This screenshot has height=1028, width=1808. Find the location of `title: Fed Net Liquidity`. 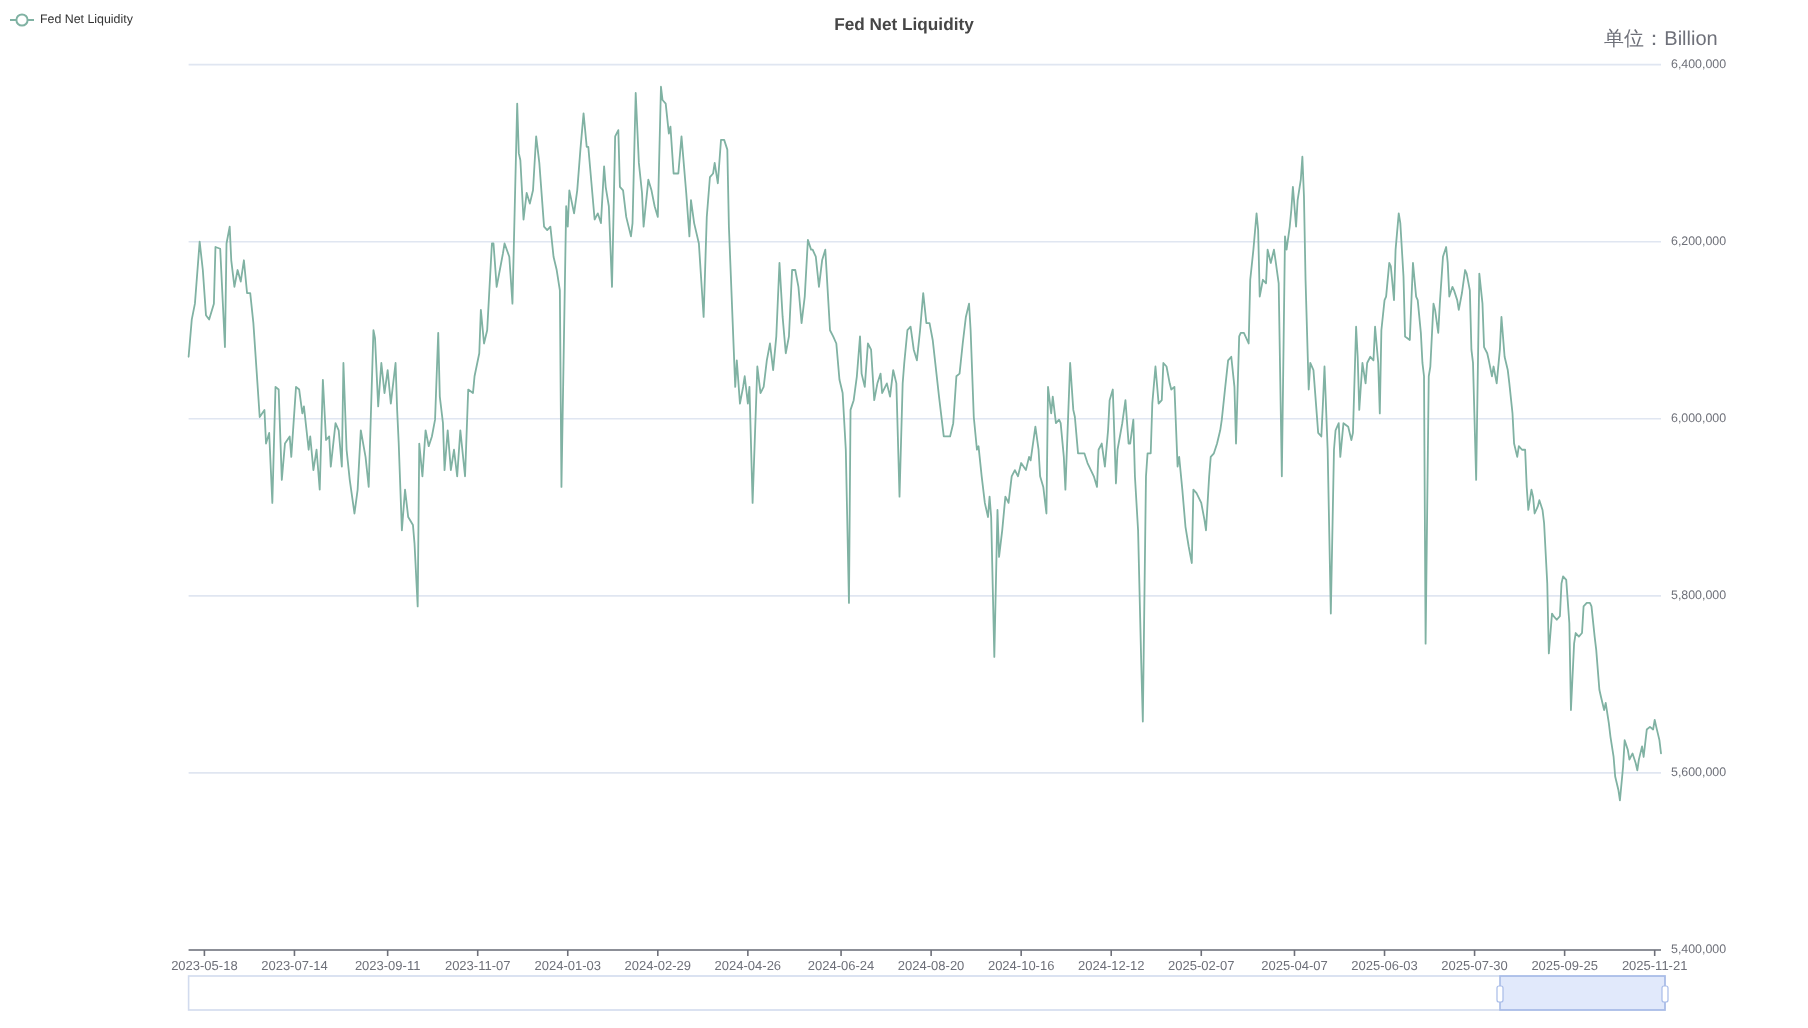

title: Fed Net Liquidity is located at coordinates (904, 24).